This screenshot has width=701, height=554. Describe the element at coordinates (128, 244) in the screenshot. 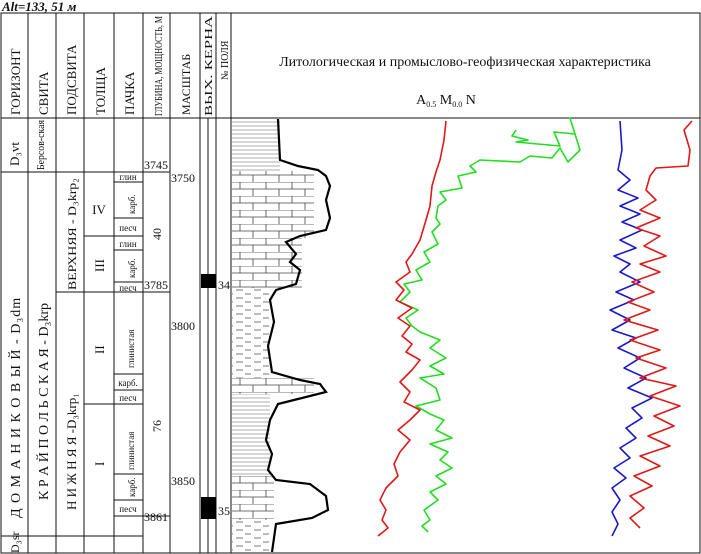

I see `pachka-glin-2: глин` at that location.